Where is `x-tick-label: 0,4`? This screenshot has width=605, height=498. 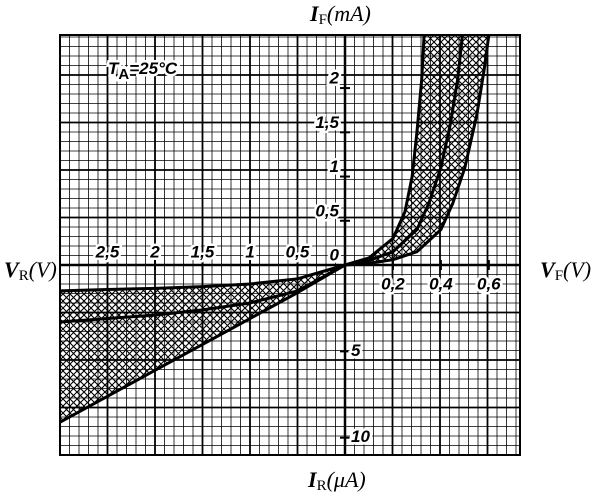
x-tick-label: 0,4 is located at coordinates (441, 283).